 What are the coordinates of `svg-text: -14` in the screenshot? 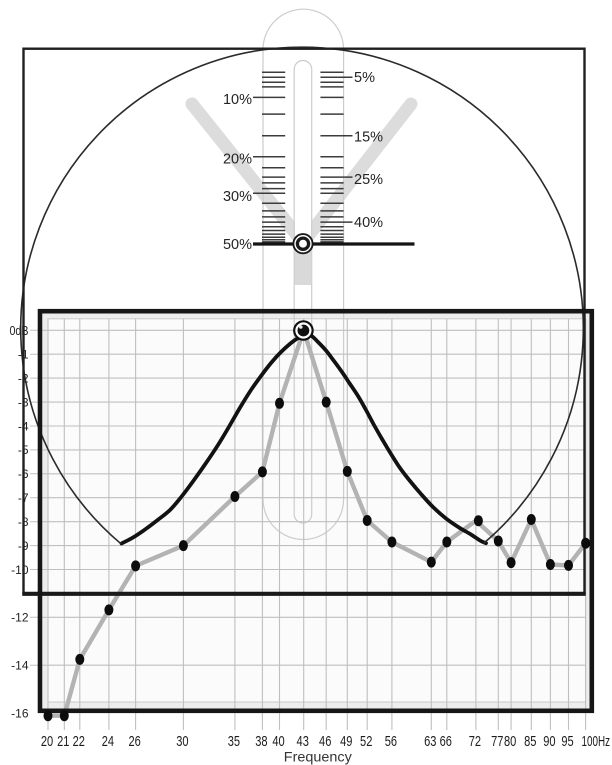 It's located at (20, 666).